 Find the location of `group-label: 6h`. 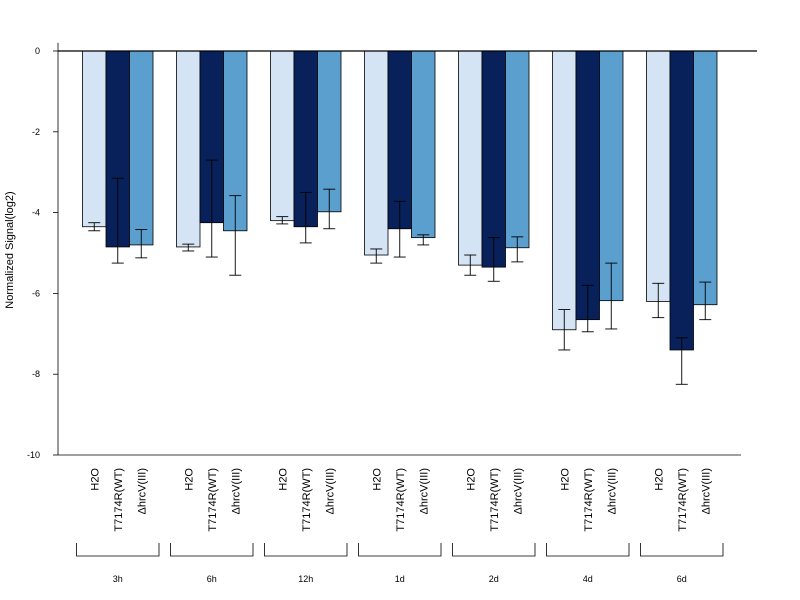

group-label: 6h is located at coordinates (212, 579).